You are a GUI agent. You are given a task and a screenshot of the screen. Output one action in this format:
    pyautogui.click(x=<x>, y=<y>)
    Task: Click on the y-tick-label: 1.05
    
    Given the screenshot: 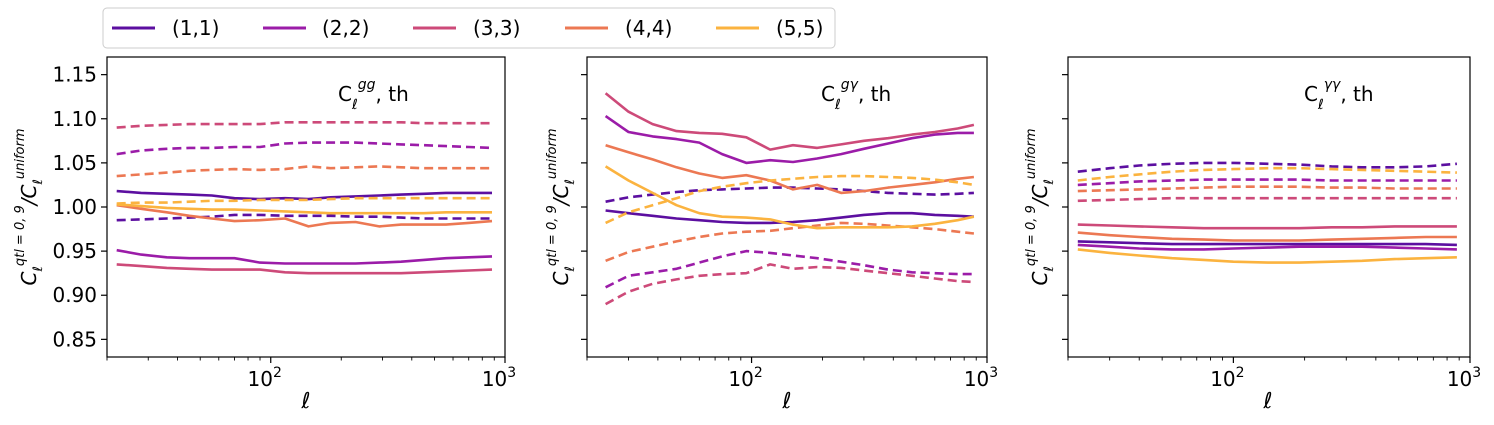 What is the action you would take?
    pyautogui.click(x=74, y=163)
    